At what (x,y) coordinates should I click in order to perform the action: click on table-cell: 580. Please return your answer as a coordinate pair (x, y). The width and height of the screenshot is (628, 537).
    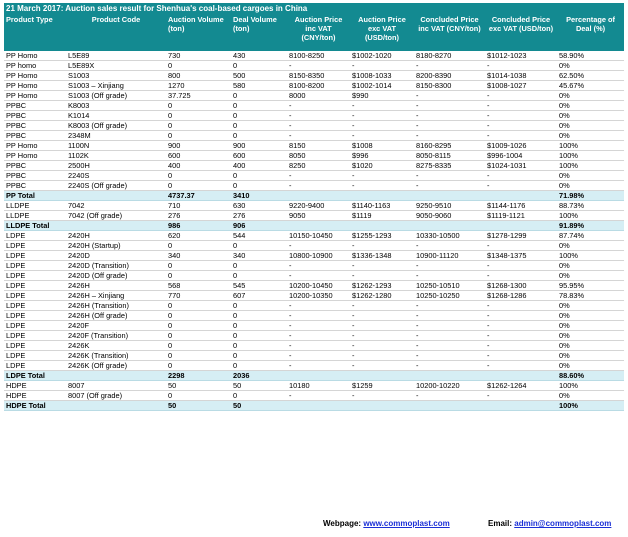
    Looking at the image, I should click on (259, 85).